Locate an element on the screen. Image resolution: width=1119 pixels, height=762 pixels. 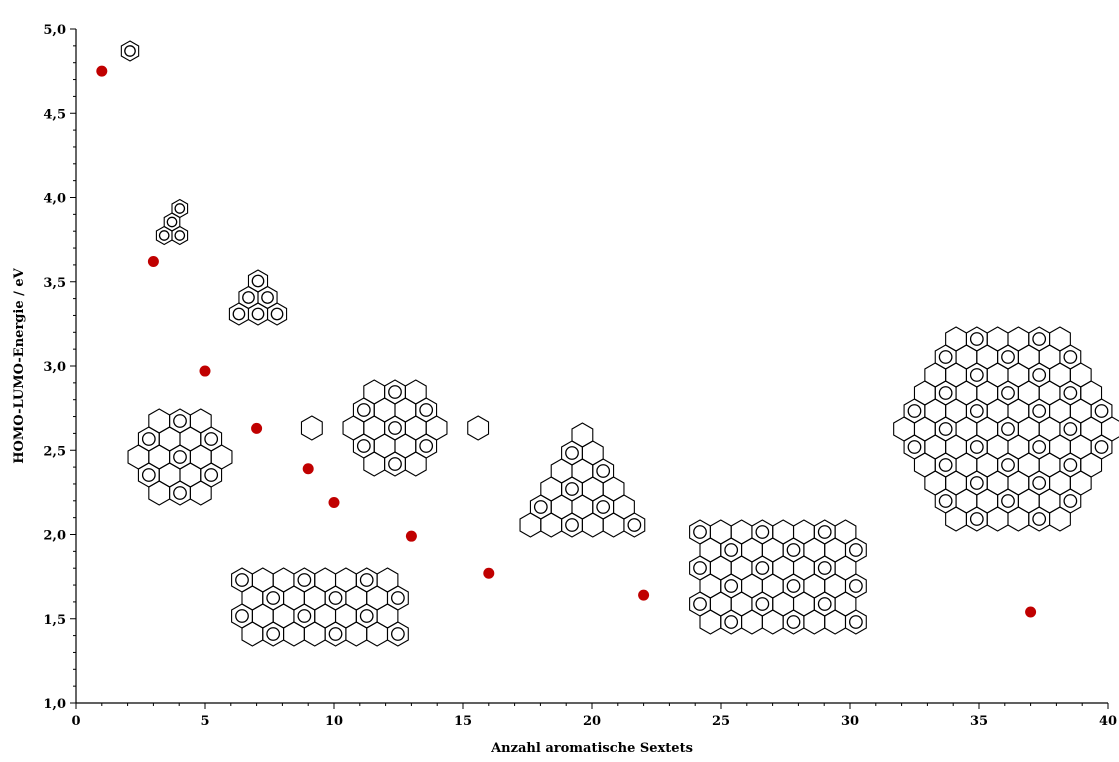
y-tick-label: 5,0 is located at coordinates (54, 30).